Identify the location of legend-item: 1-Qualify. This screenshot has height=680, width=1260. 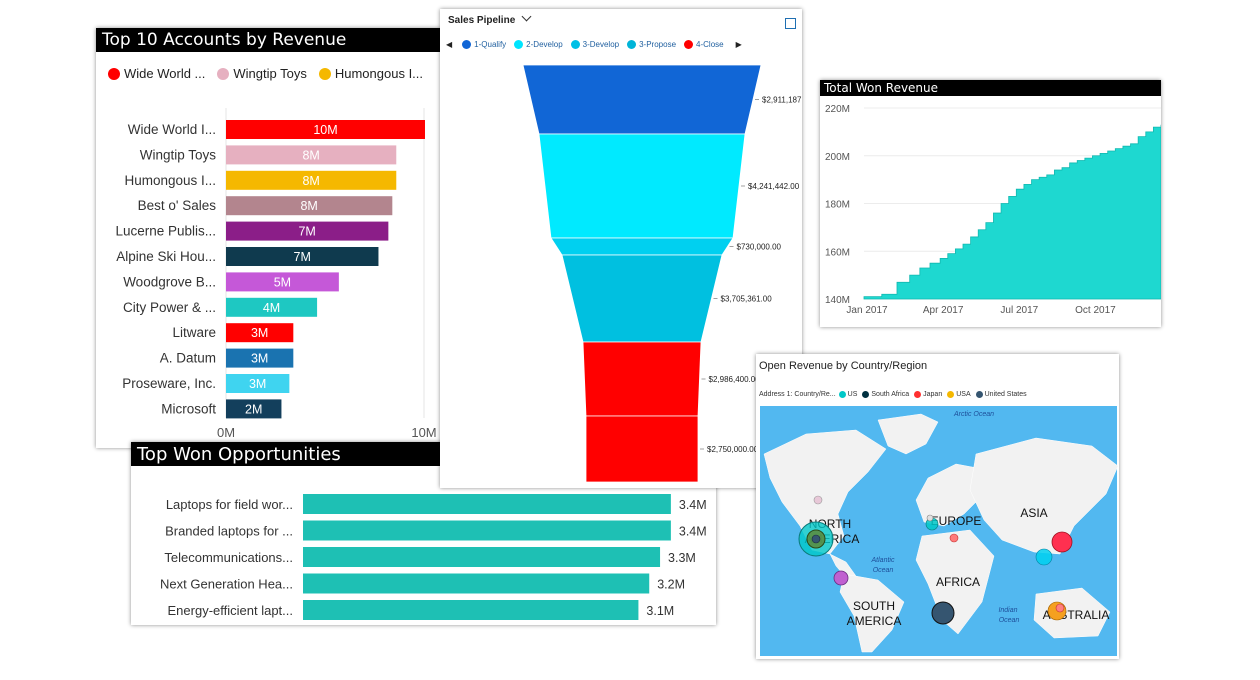
(484, 44).